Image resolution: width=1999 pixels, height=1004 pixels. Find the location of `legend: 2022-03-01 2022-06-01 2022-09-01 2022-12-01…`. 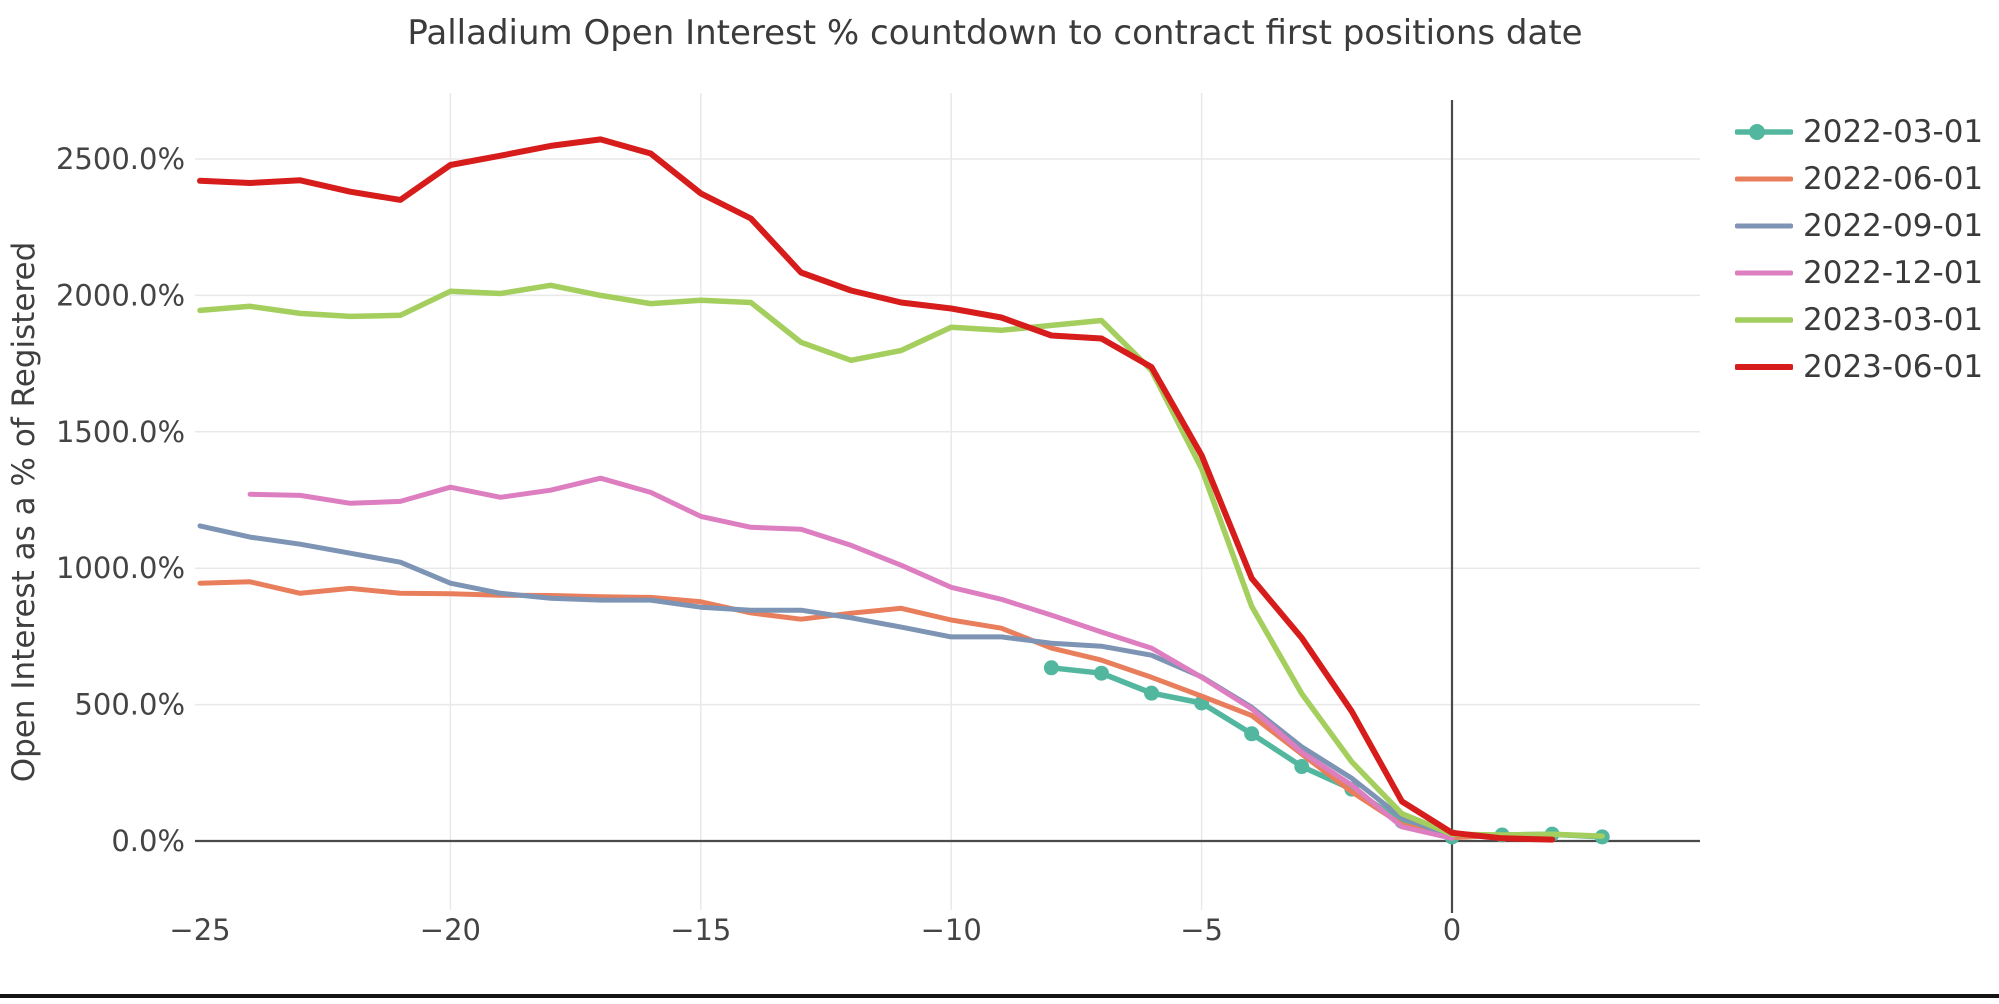

legend: 2022-03-01 2022-06-01 2022-09-01 2022-12-01… is located at coordinates (1859, 249).